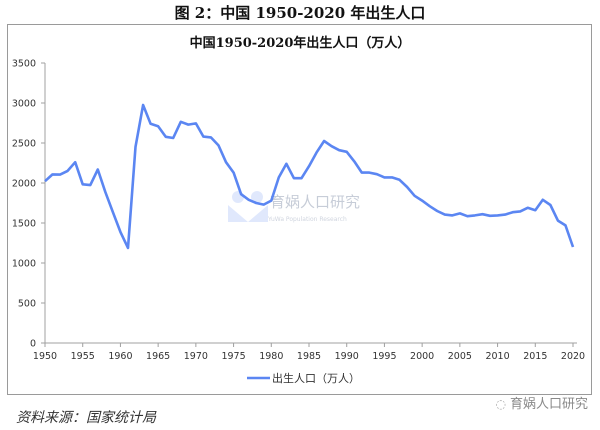 Image resolution: width=600 pixels, height=430 pixels. What do you see at coordinates (309, 356) in the screenshot?
I see `x-tick-label: 1985` at bounding box center [309, 356].